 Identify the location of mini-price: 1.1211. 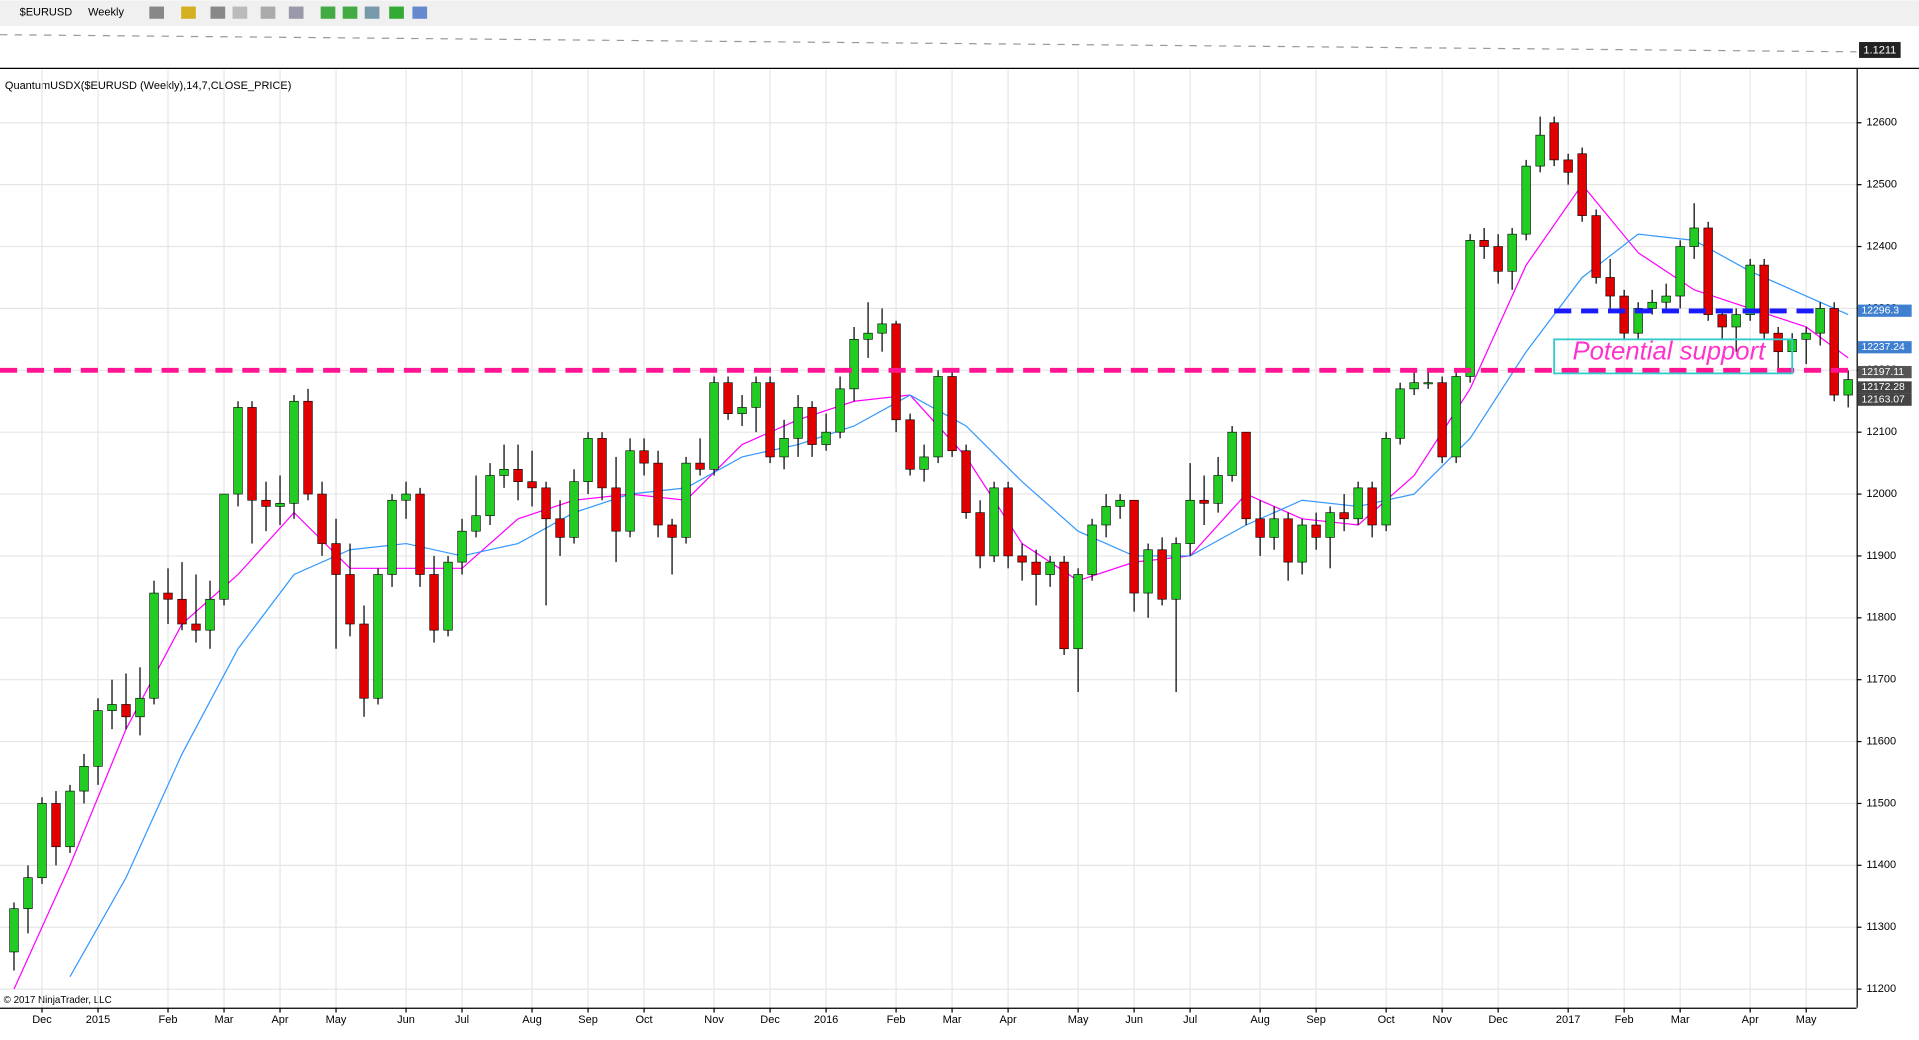
(1879, 51).